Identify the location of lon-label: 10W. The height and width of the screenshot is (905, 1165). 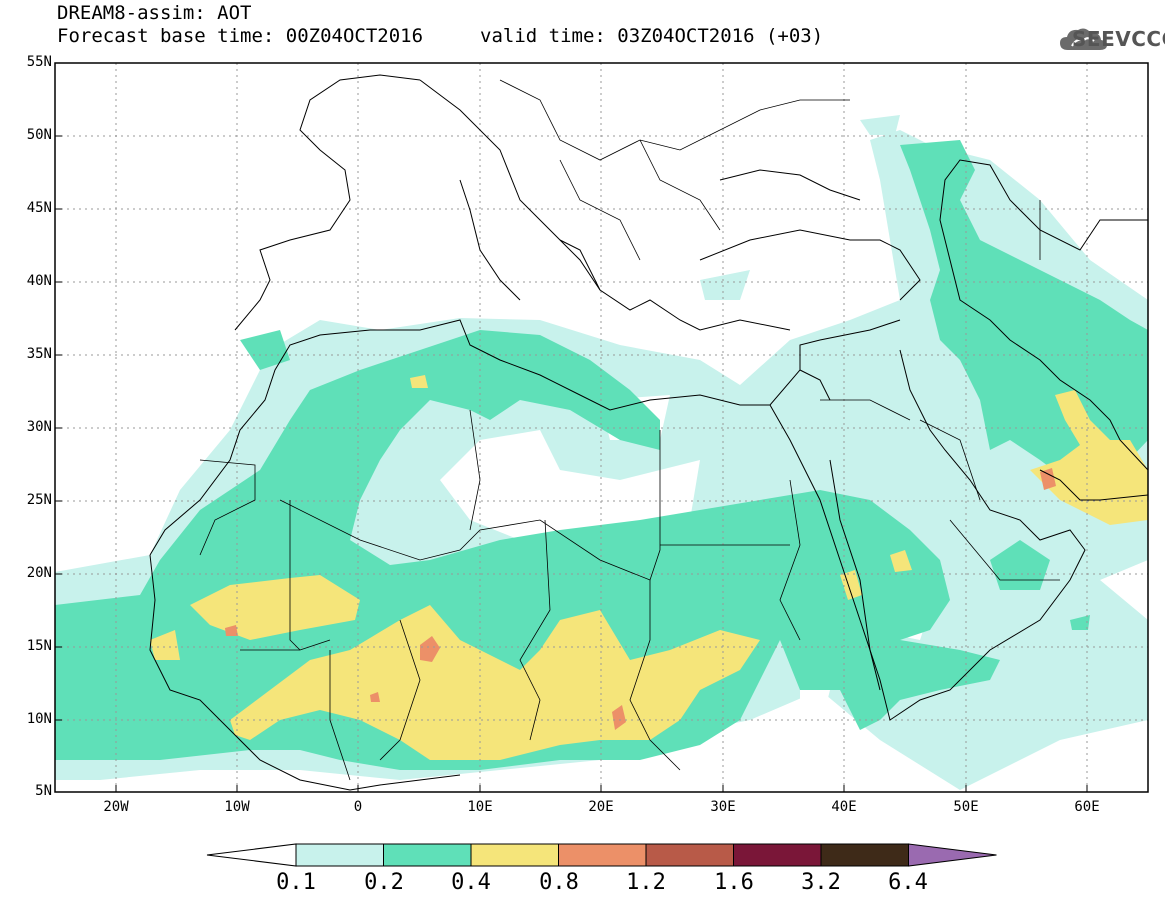
(237, 807).